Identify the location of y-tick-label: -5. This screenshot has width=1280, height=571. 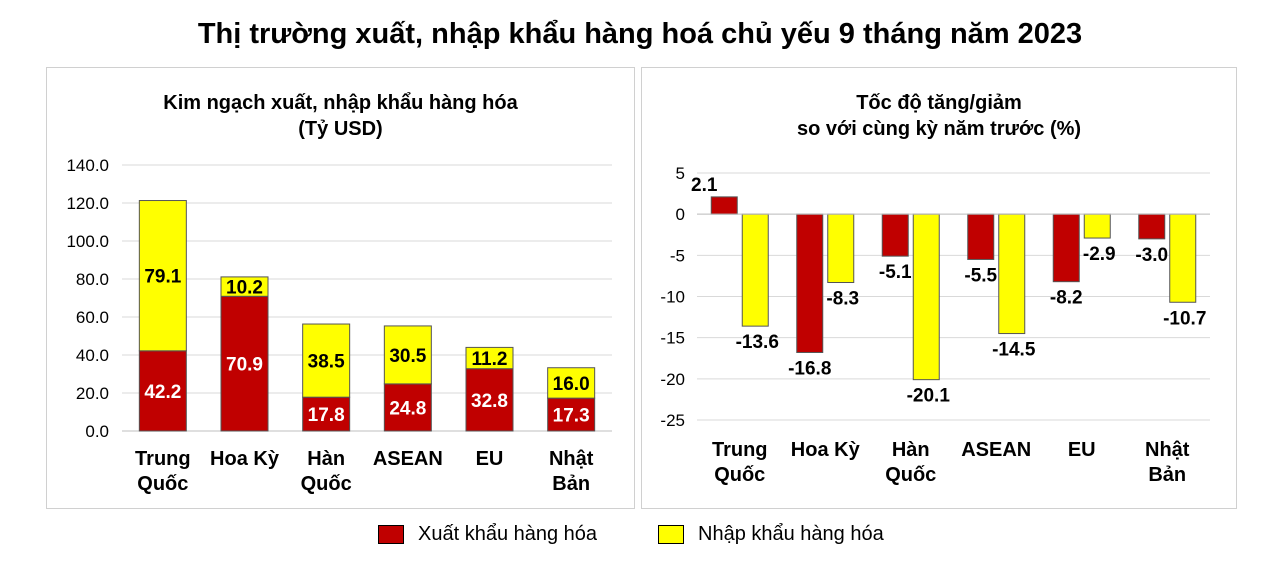
(677, 255).